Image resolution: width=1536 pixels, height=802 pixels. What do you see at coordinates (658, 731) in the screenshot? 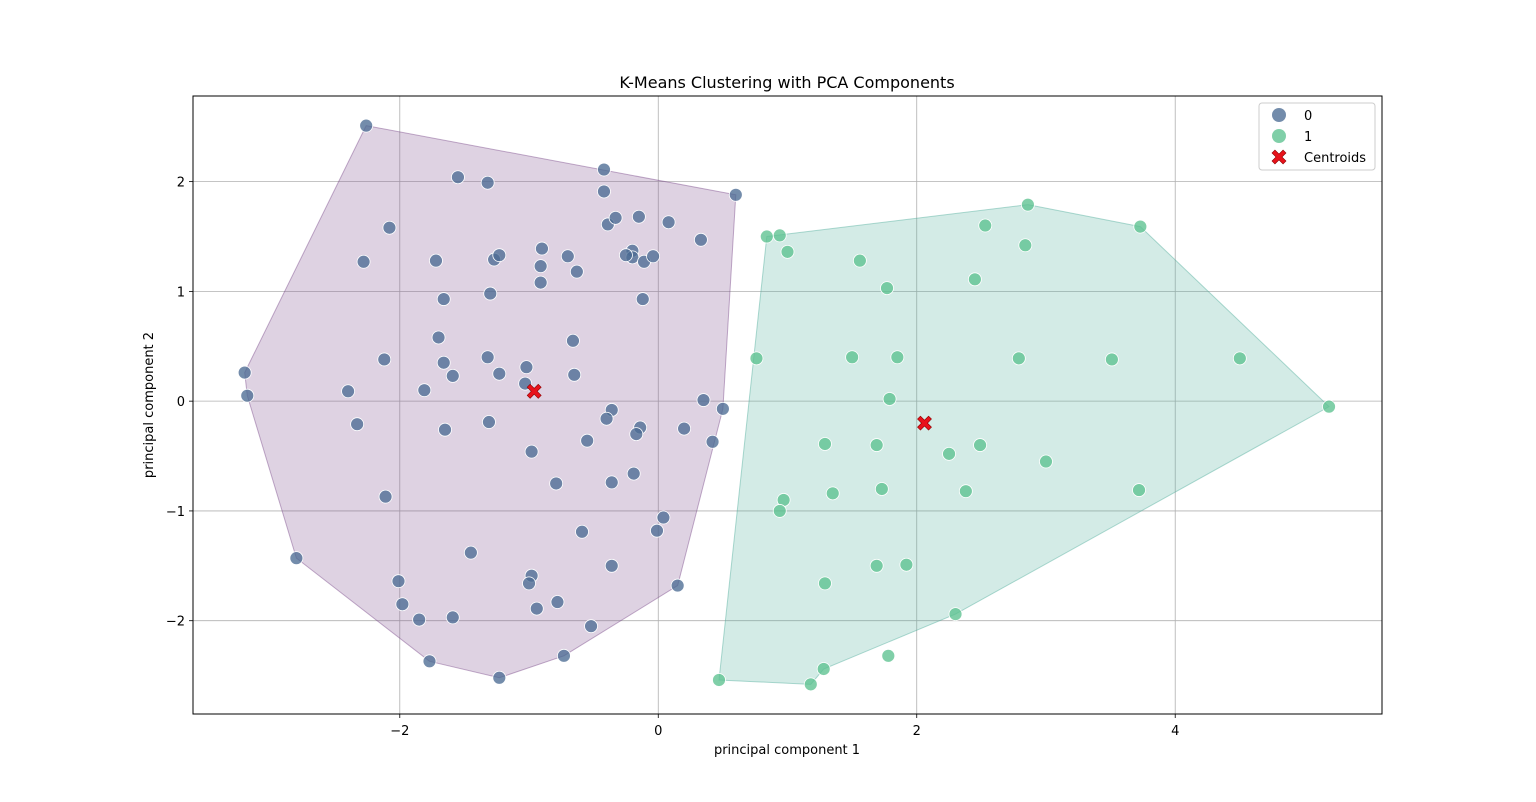
I see `x-tick-label: 0` at bounding box center [658, 731].